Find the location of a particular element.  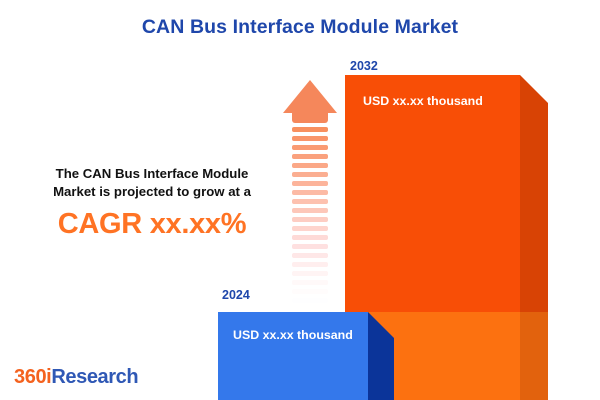

logo-suffix: Research is located at coordinates (95, 377).